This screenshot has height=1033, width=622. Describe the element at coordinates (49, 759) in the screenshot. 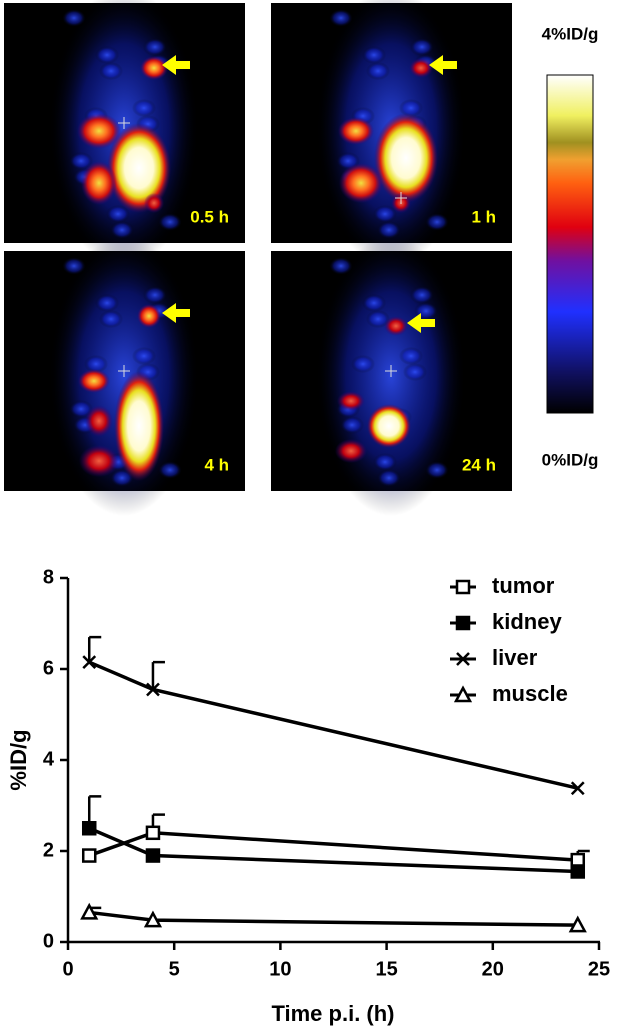

I see `y-tick-label: 4` at that location.